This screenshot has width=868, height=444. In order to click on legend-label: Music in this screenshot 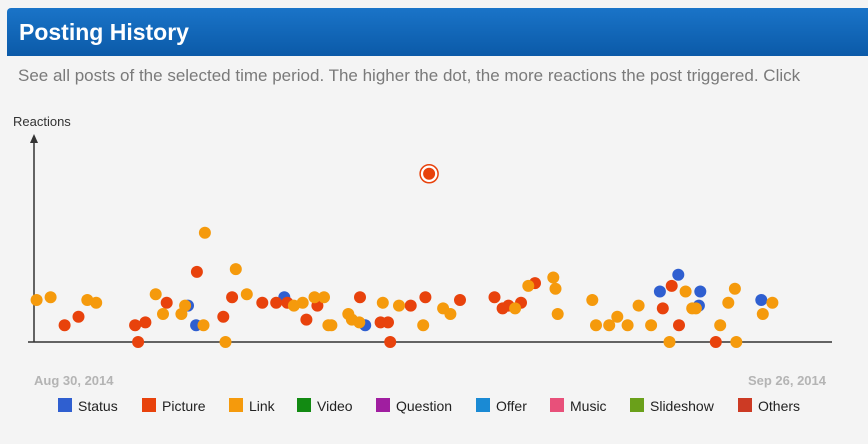, I will do `click(588, 406)`.